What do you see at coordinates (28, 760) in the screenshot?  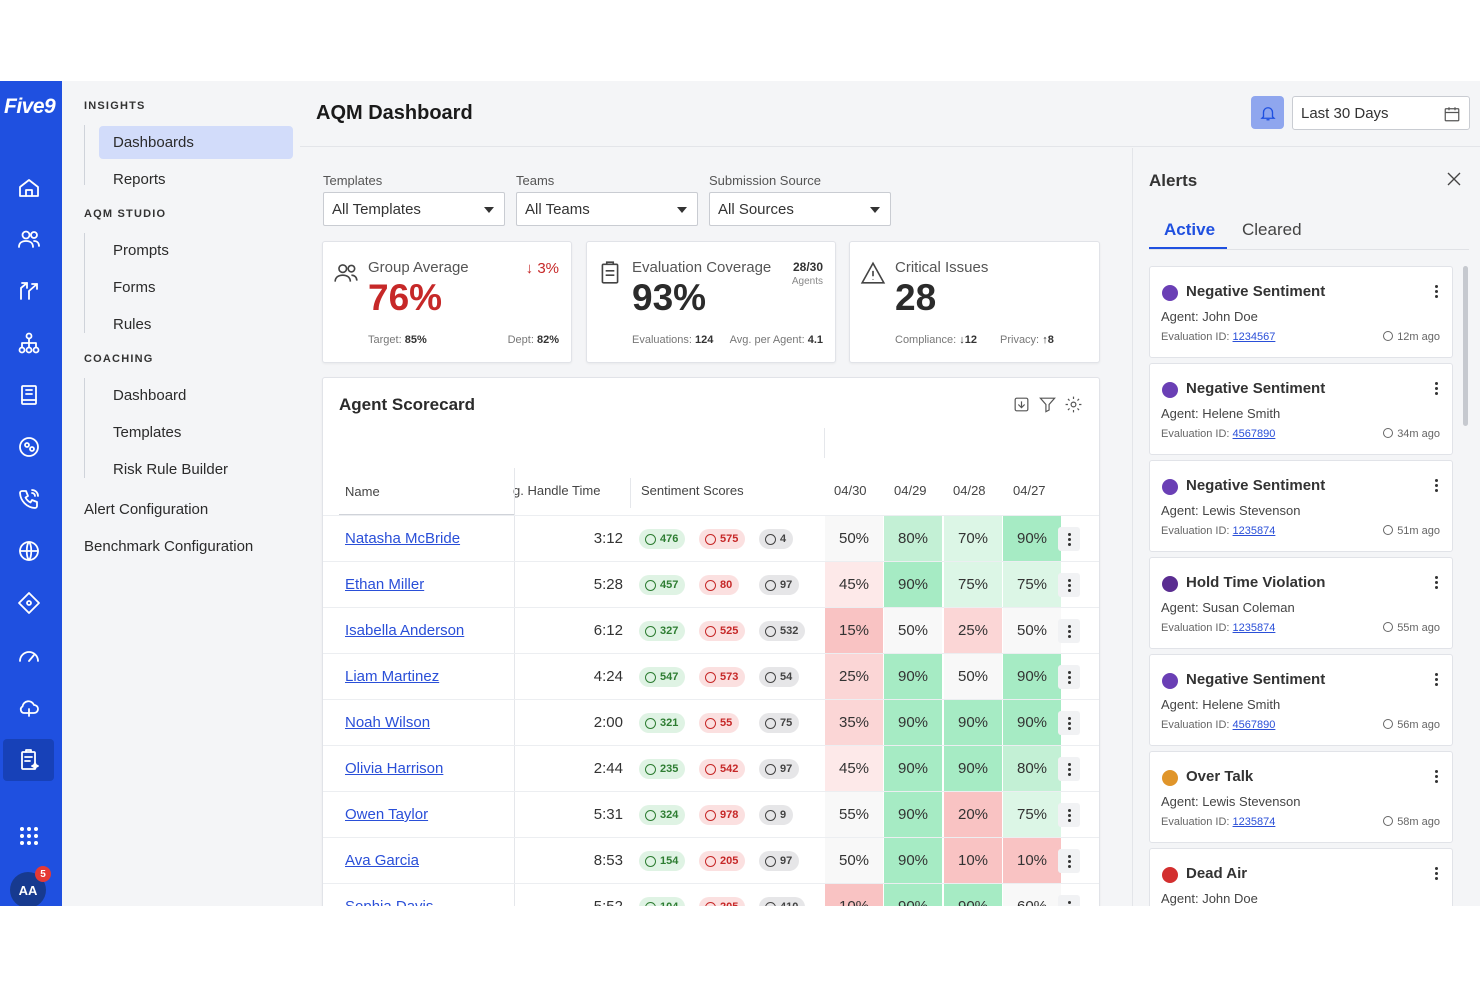 I see `clipboard-sparkle-icon` at bounding box center [28, 760].